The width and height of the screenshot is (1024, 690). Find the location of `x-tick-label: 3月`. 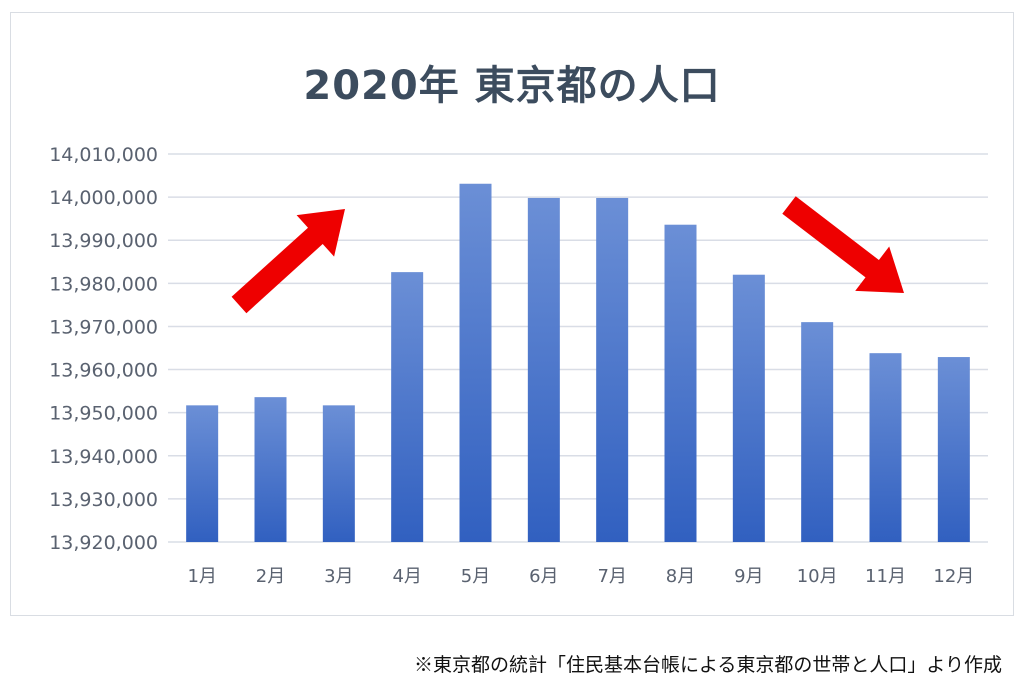

x-tick-label: 3月 is located at coordinates (338, 576).